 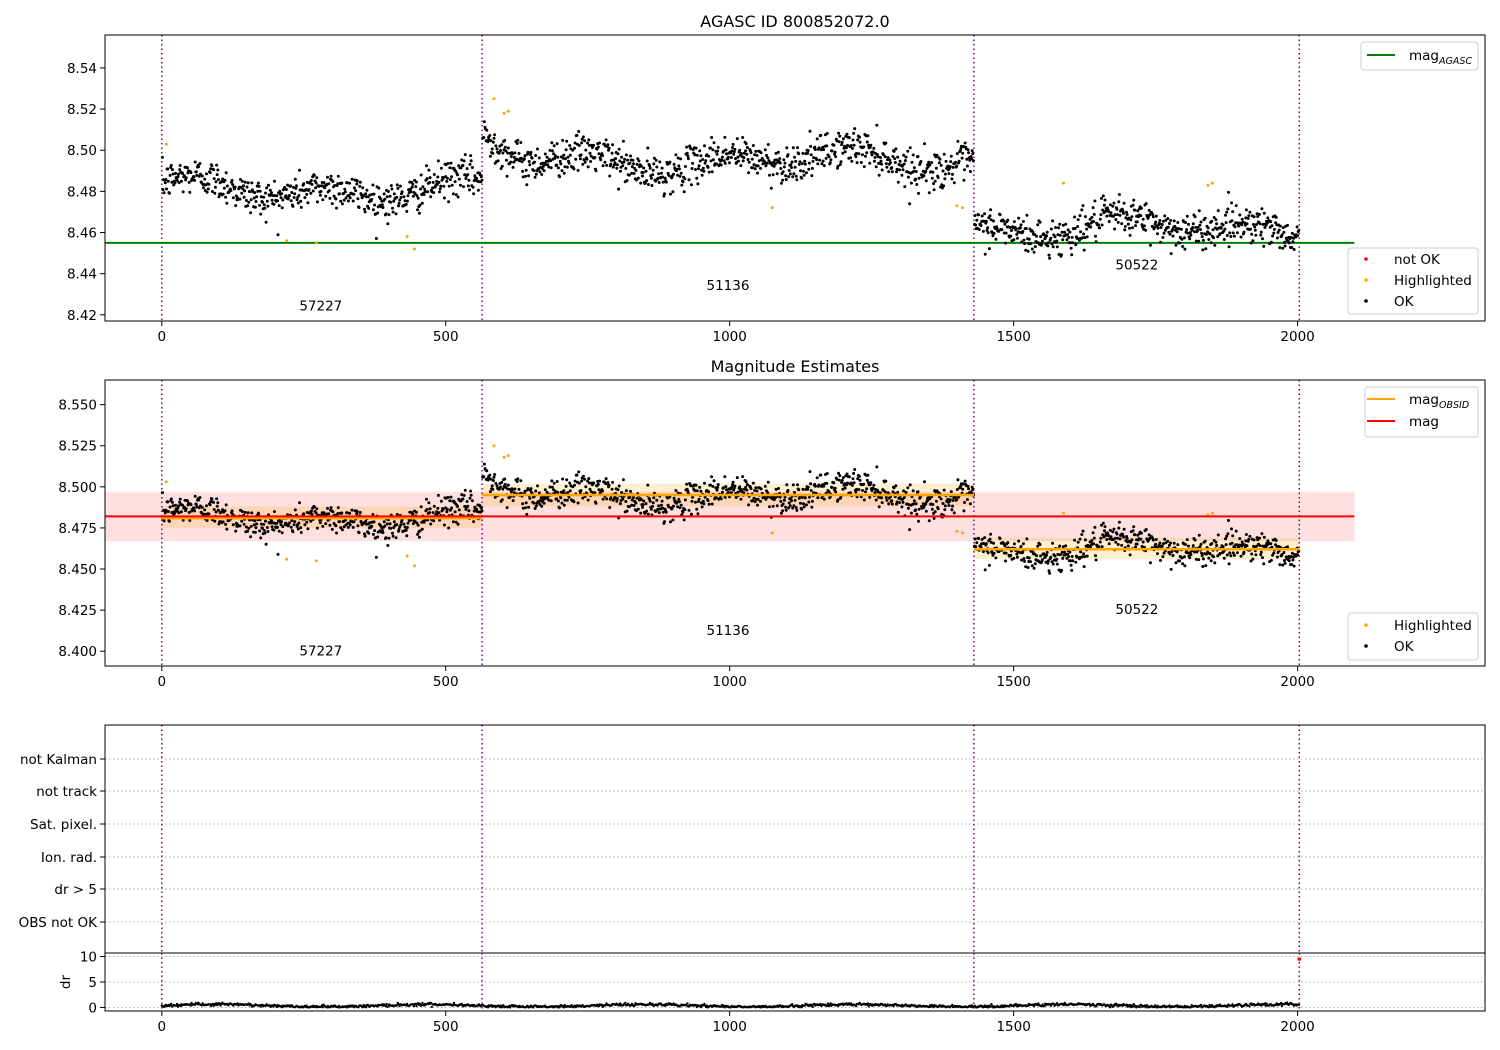 What do you see at coordinates (82, 275) in the screenshot?
I see `y-tick-label: 8.44` at bounding box center [82, 275].